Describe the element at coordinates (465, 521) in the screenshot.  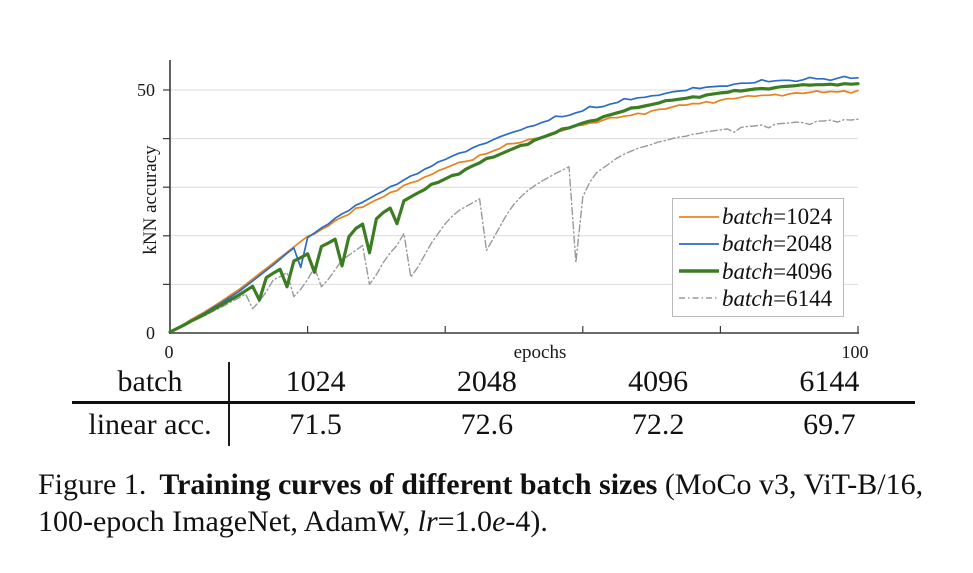
I see `caption-lr-value: =1.0` at that location.